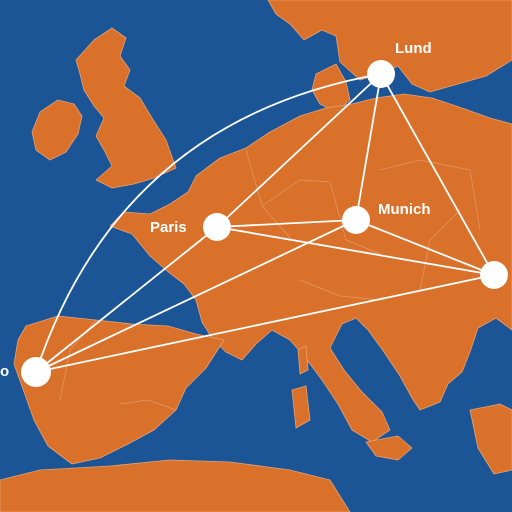 Image resolution: width=512 pixels, height=512 pixels. Describe the element at coordinates (299, 150) in the screenshot. I see `route-paris-lund` at that location.